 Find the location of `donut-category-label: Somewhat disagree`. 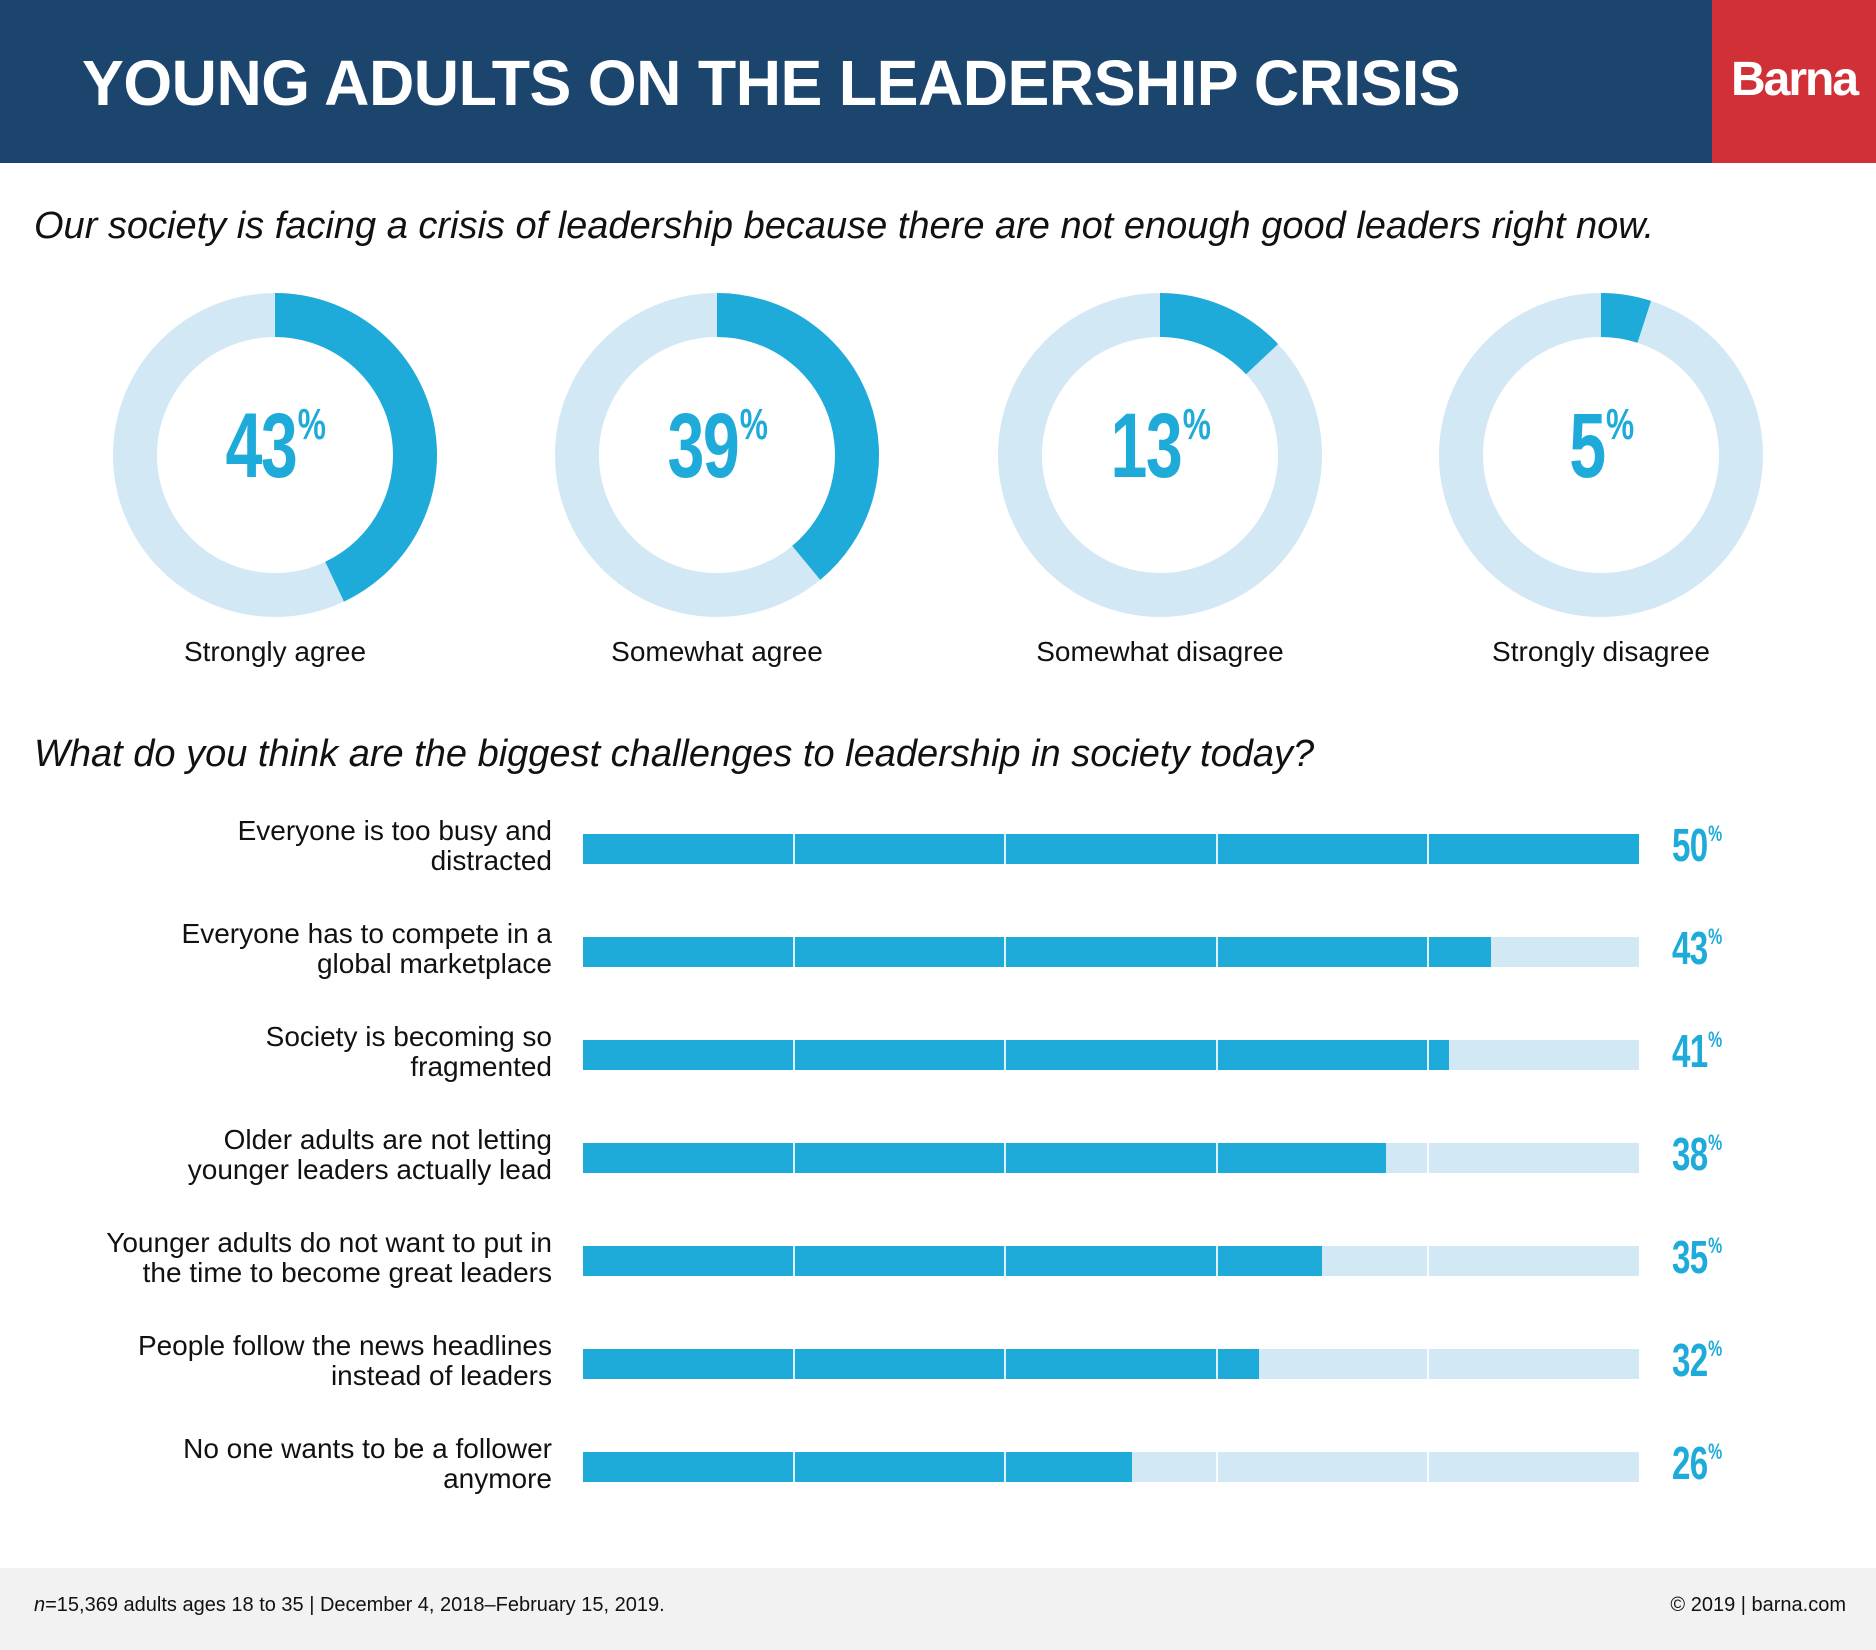

donut-category-label: Somewhat disagree is located at coordinates (1160, 651).